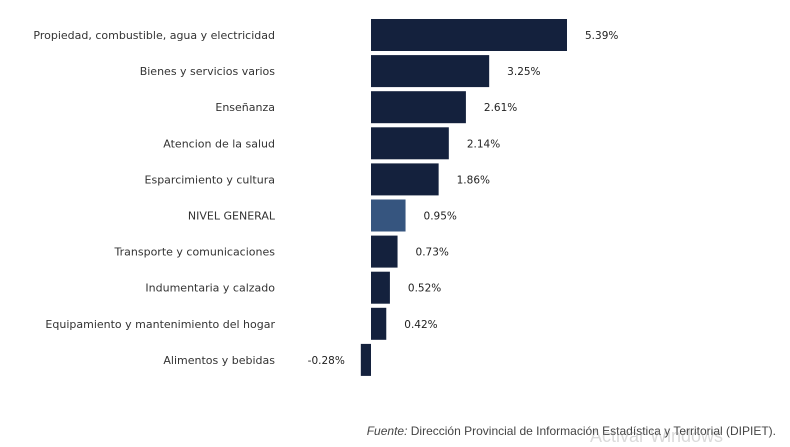 The width and height of the screenshot is (790, 447). I want to click on source-label: Fuente:, so click(387, 431).